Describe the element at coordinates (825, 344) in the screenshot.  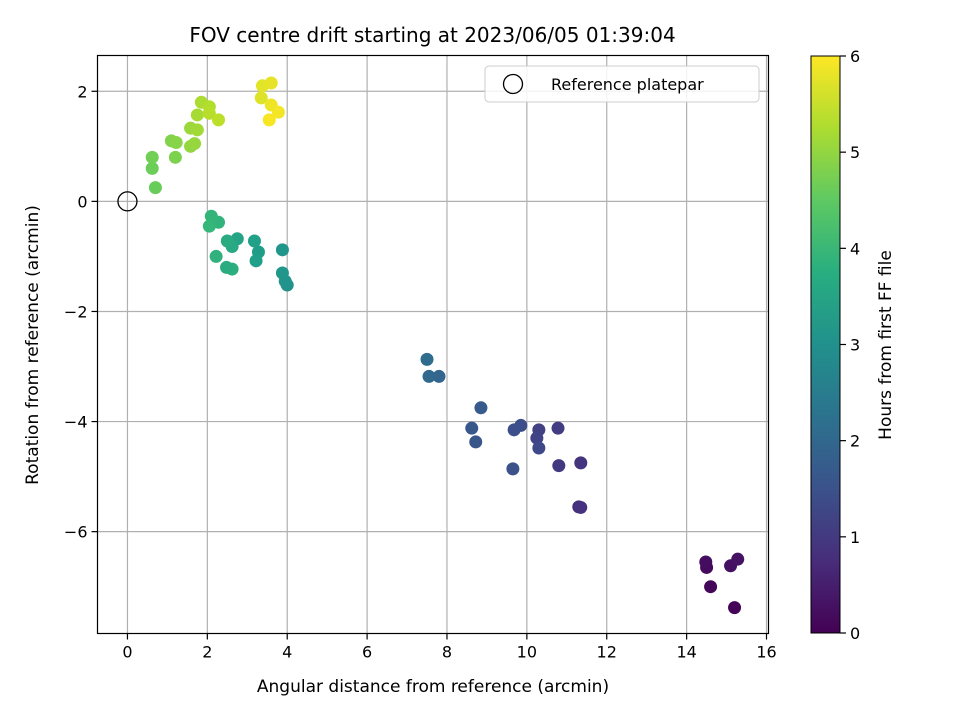
I see `colorbar-gradient` at that location.